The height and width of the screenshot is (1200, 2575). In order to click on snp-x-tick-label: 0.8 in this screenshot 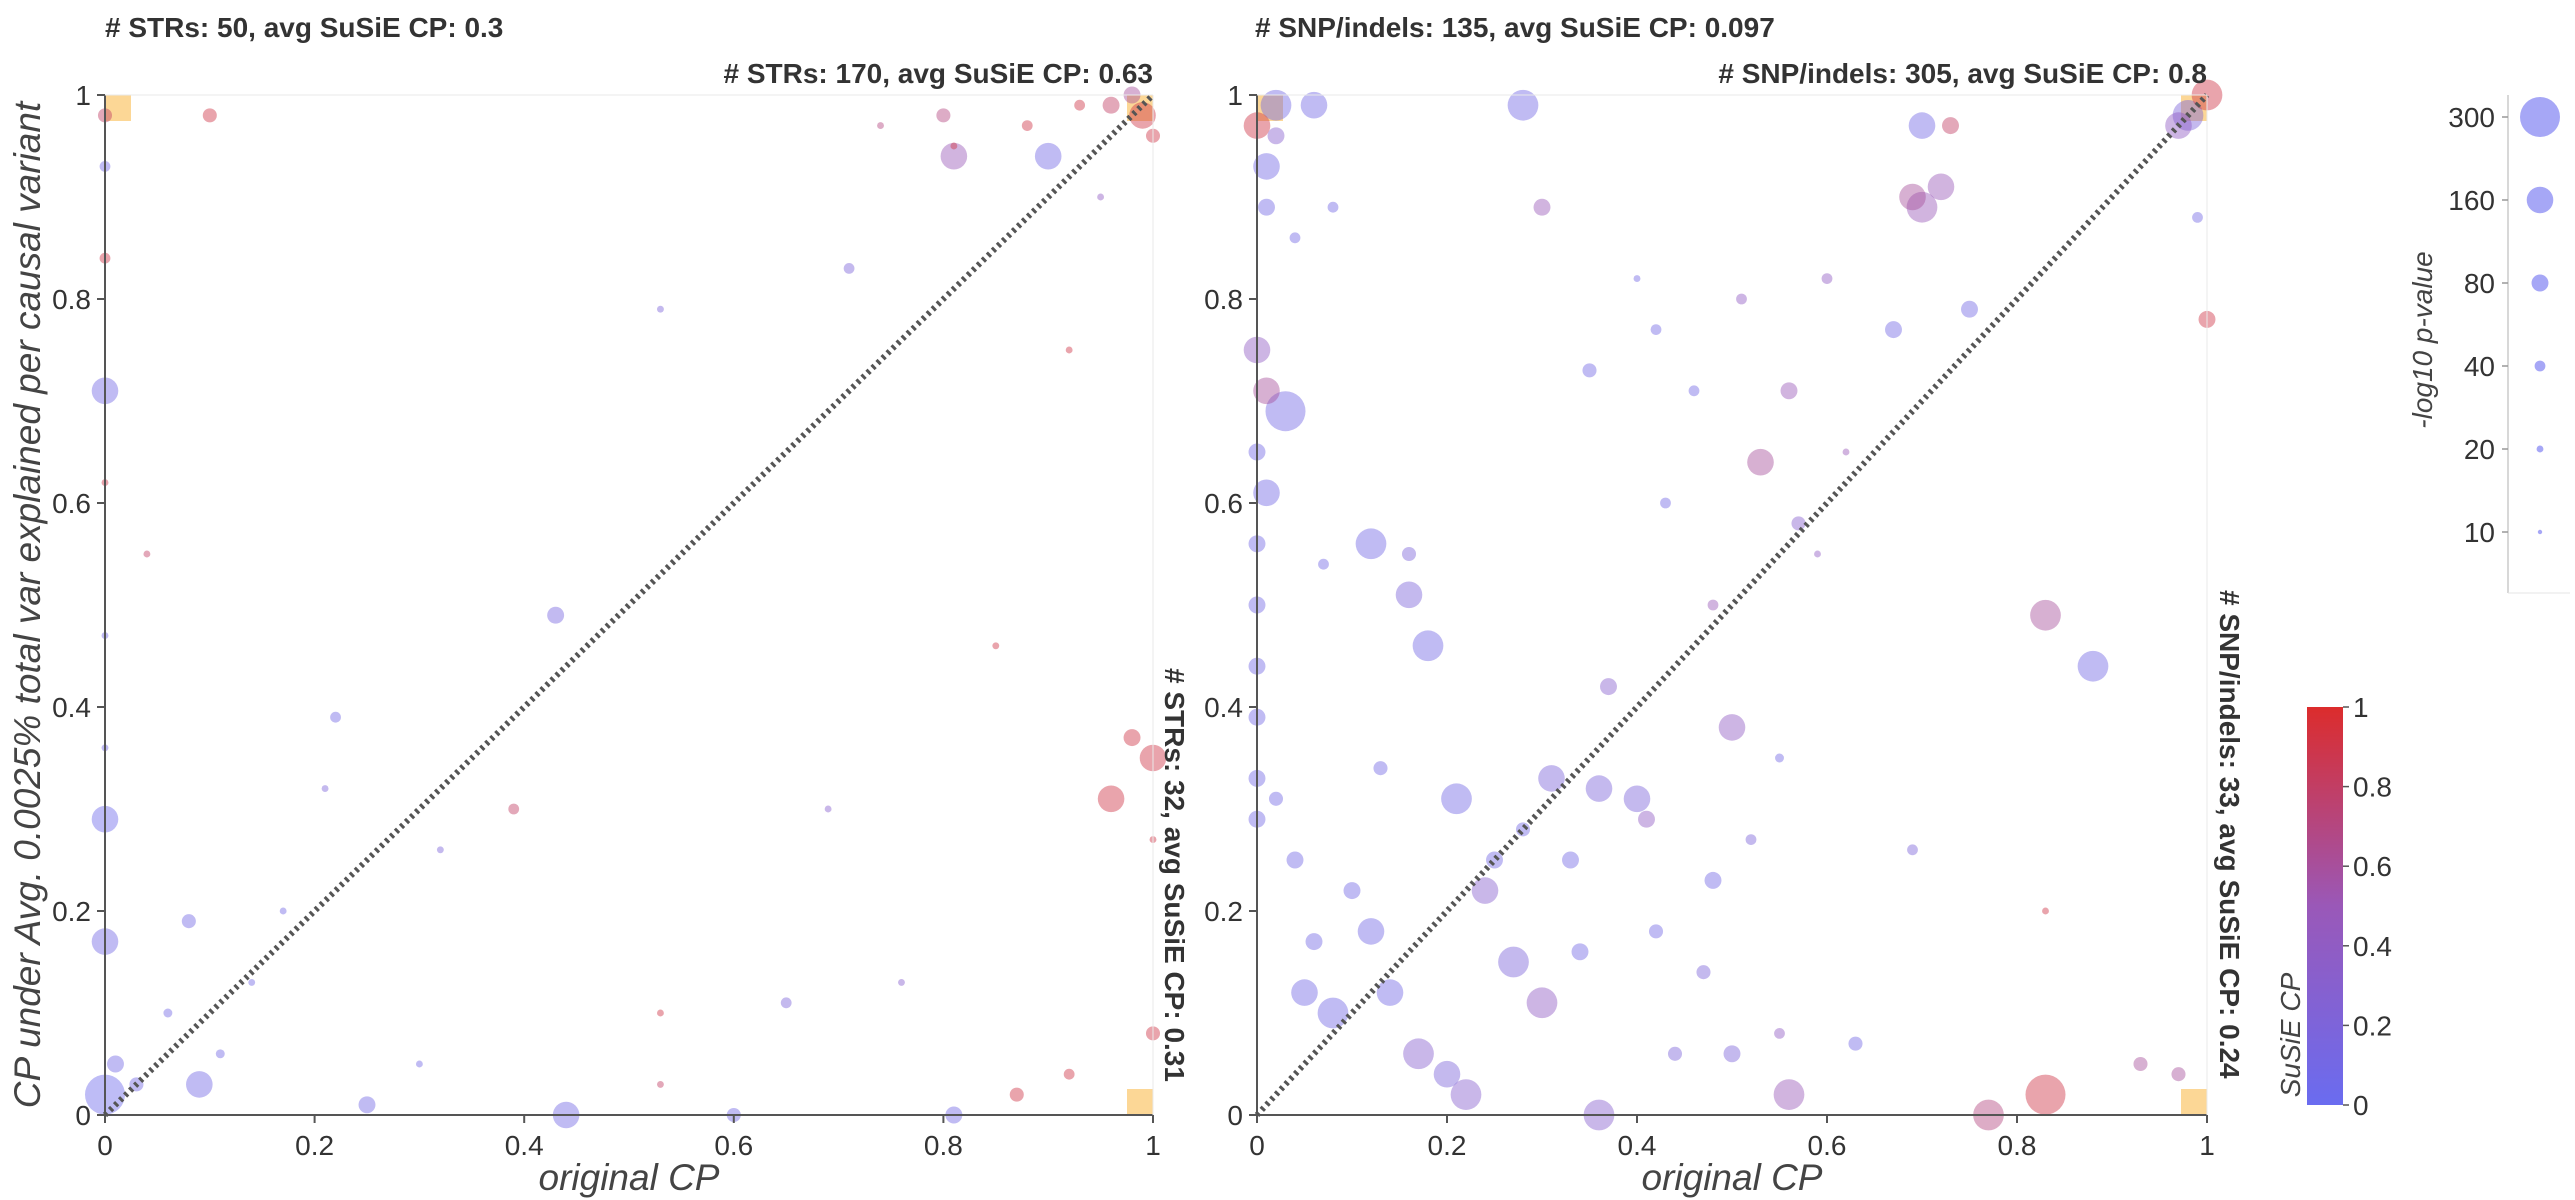, I will do `click(2017, 1145)`.